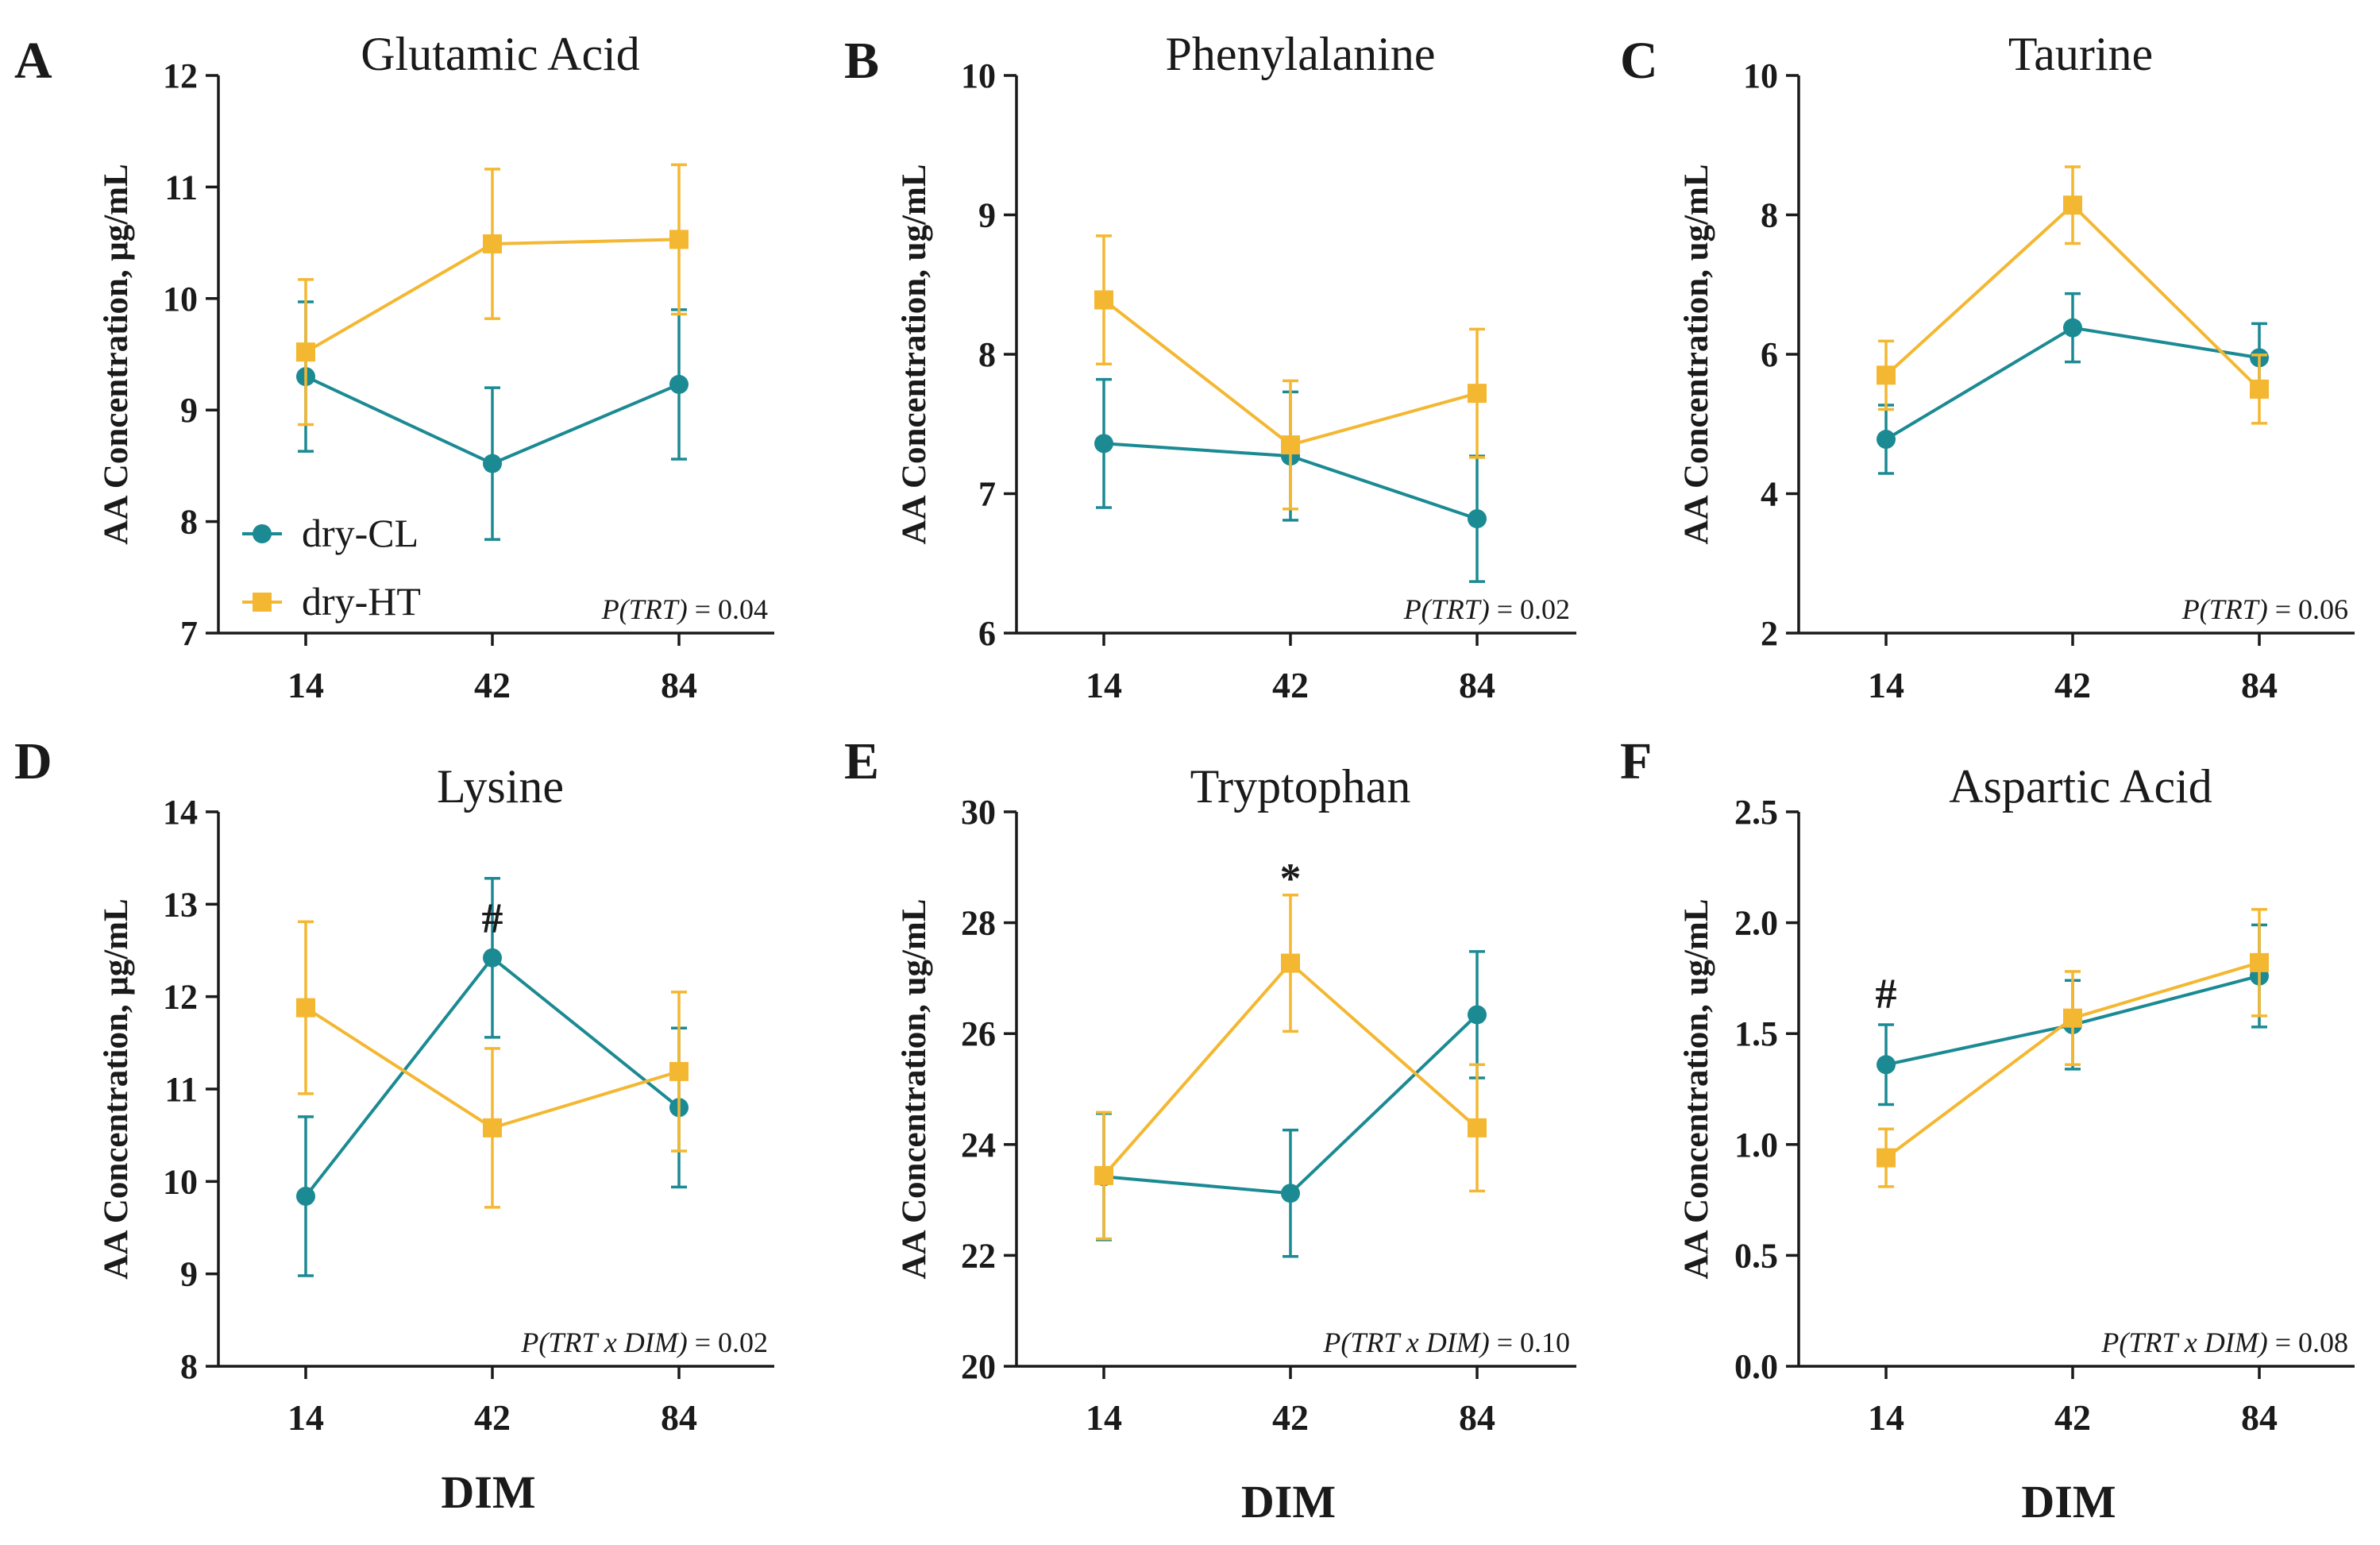  Describe the element at coordinates (644, 1342) in the screenshot. I see `p-value-label: P(TRT x DIM) = 0.02` at that location.